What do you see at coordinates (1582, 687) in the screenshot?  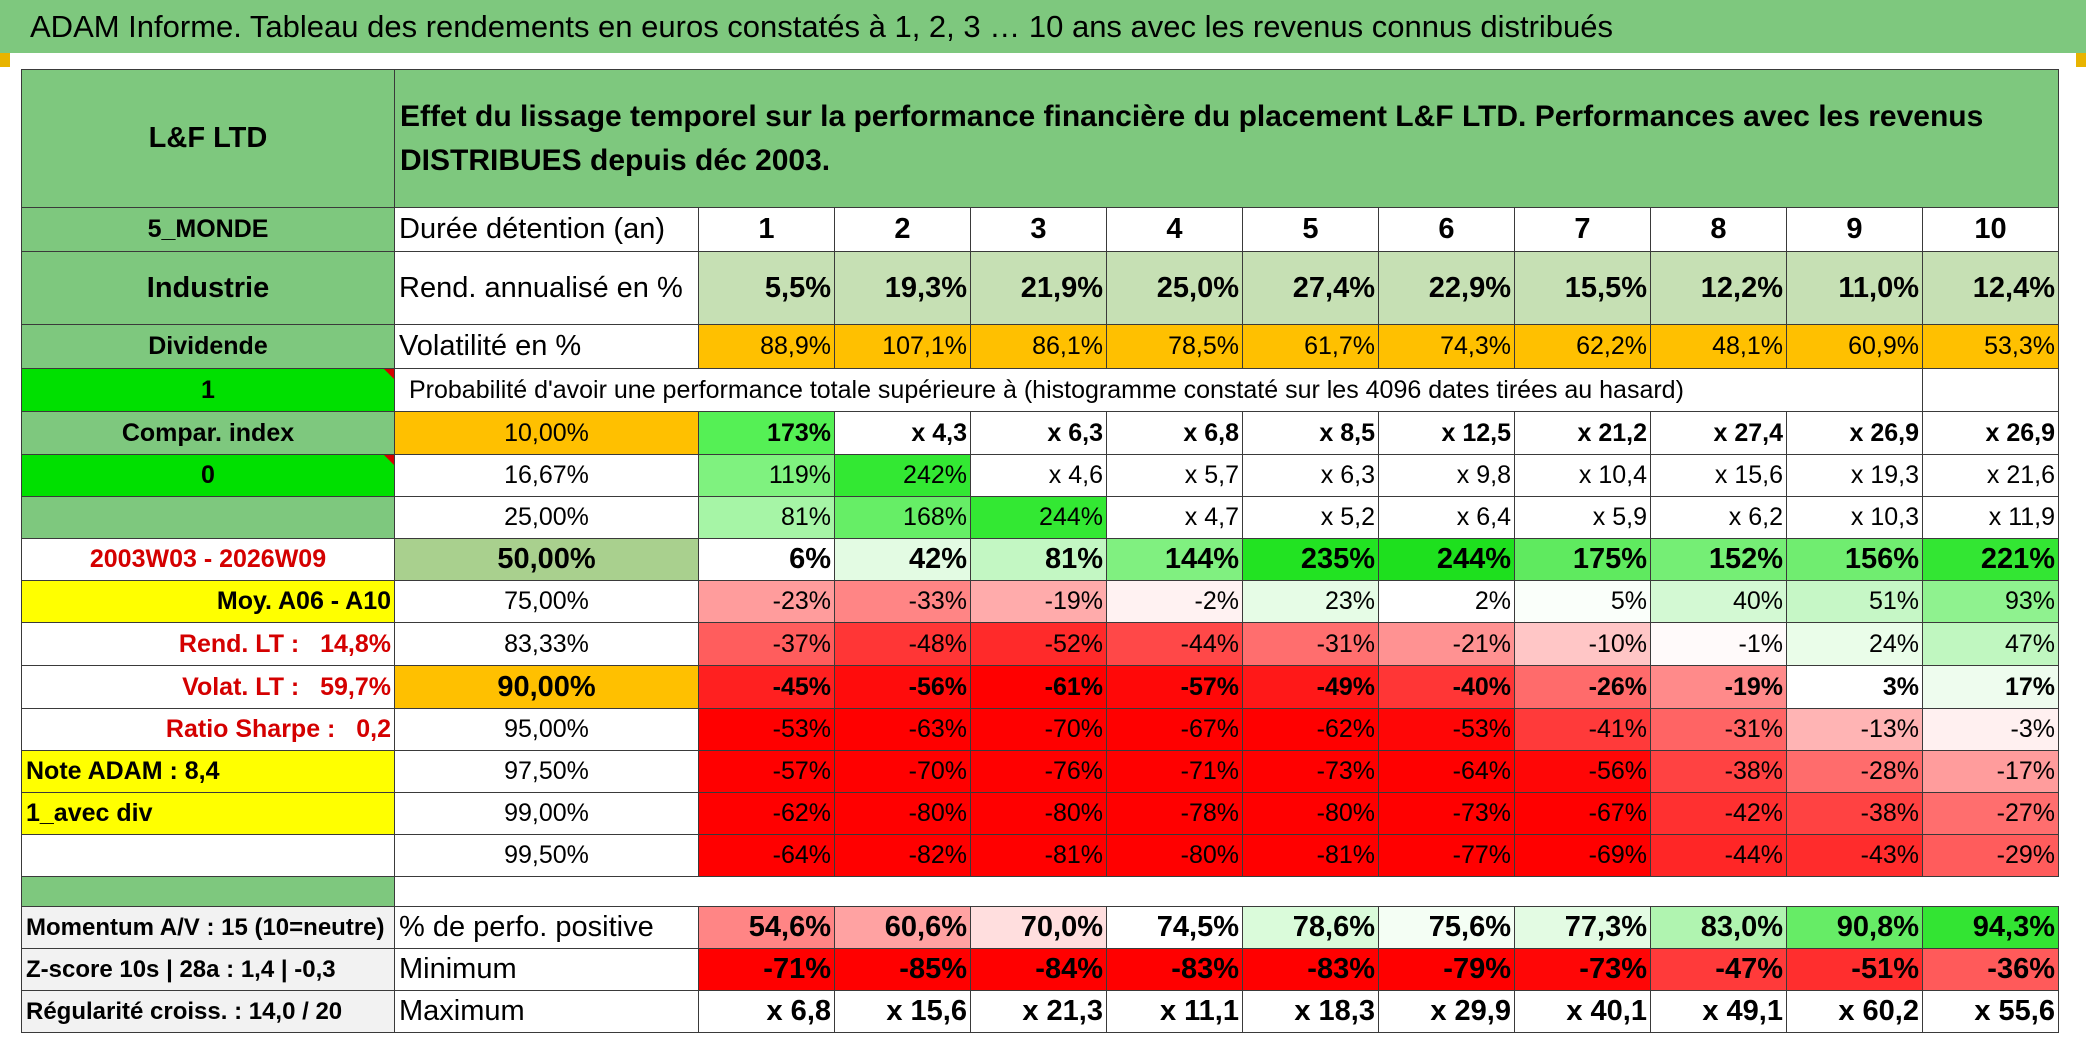 I see `prob-cell: -26%` at bounding box center [1582, 687].